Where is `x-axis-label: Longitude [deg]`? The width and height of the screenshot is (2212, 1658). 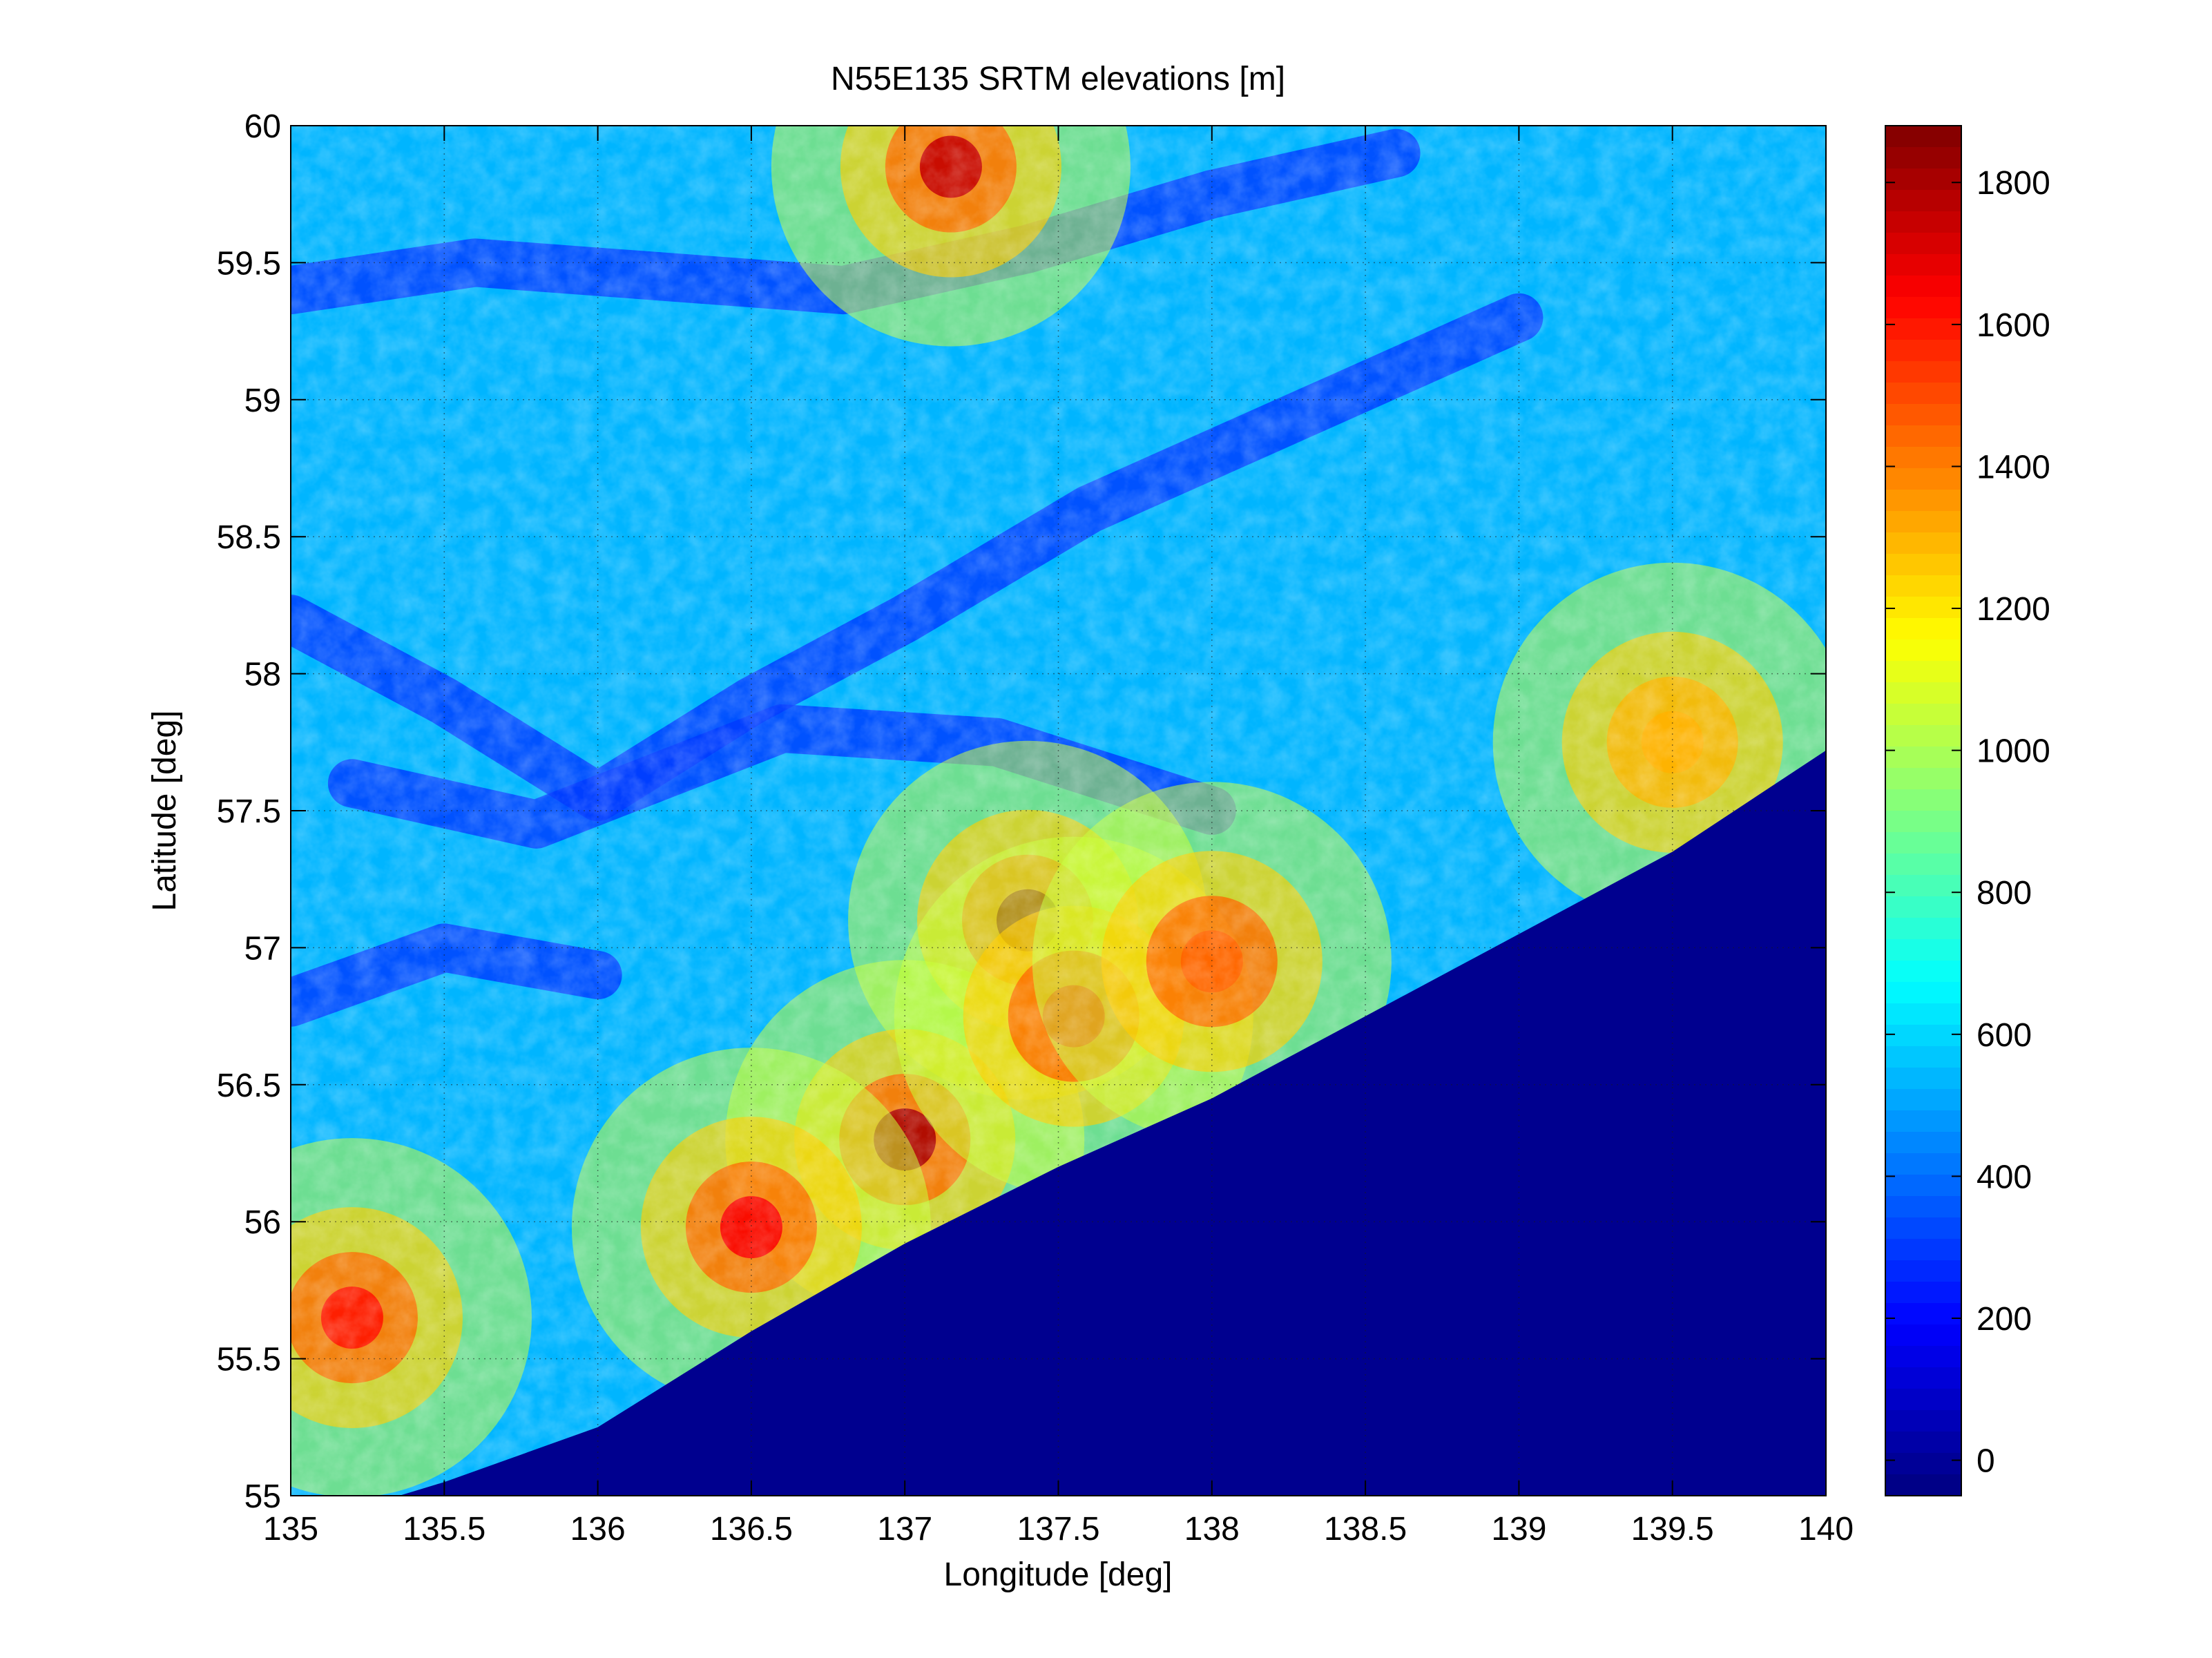 x-axis-label: Longitude [deg] is located at coordinates (1059, 1574).